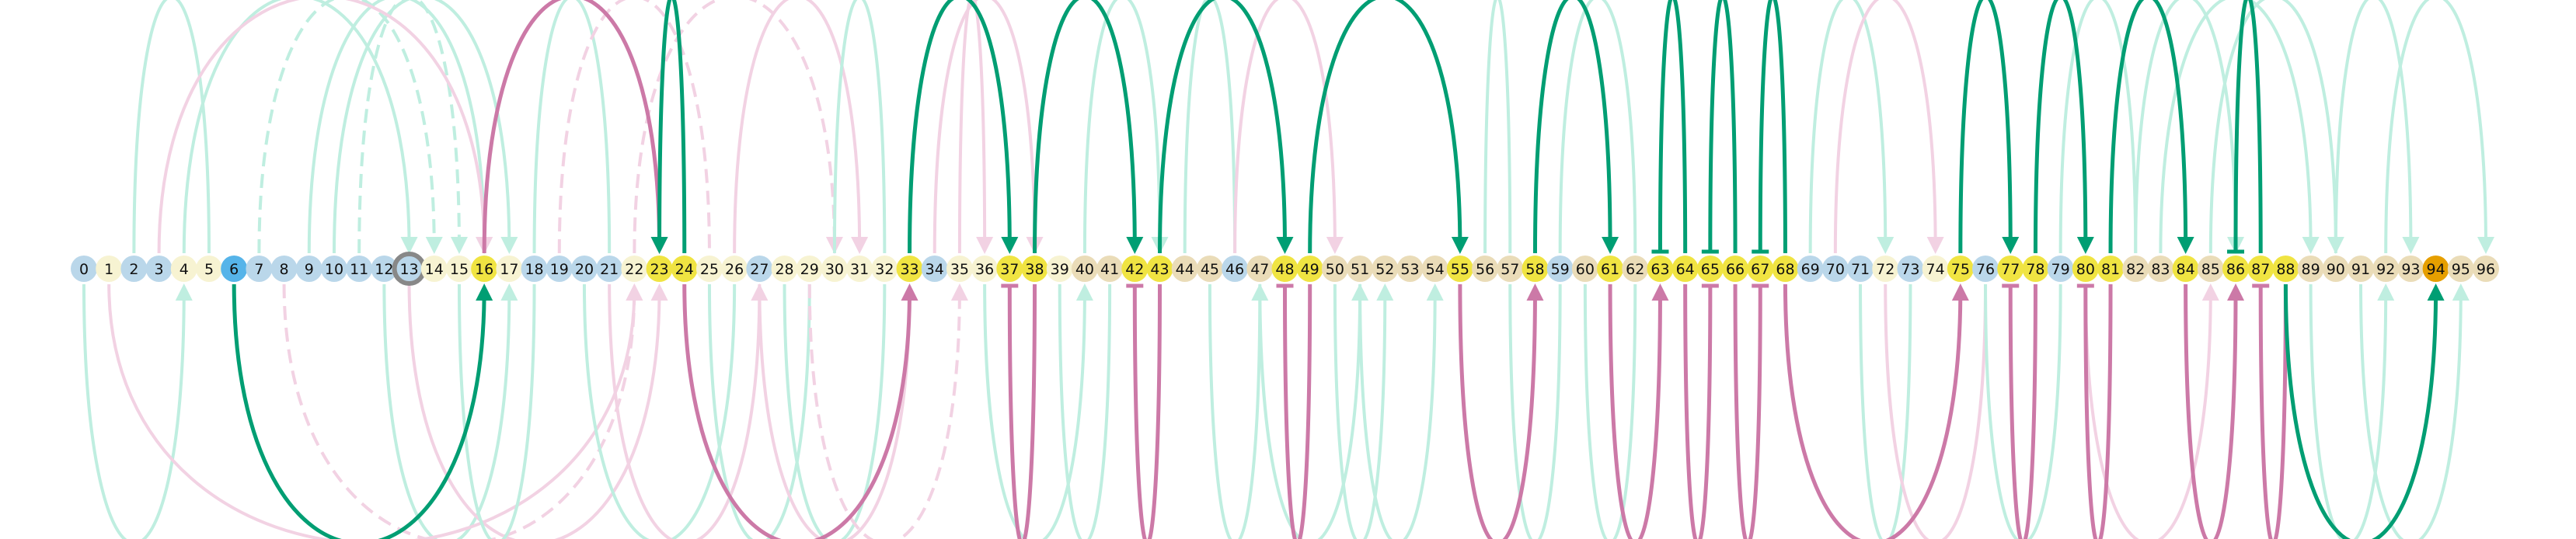 This screenshot has width=2576, height=539. I want to click on node-label: 52, so click(1384, 269).